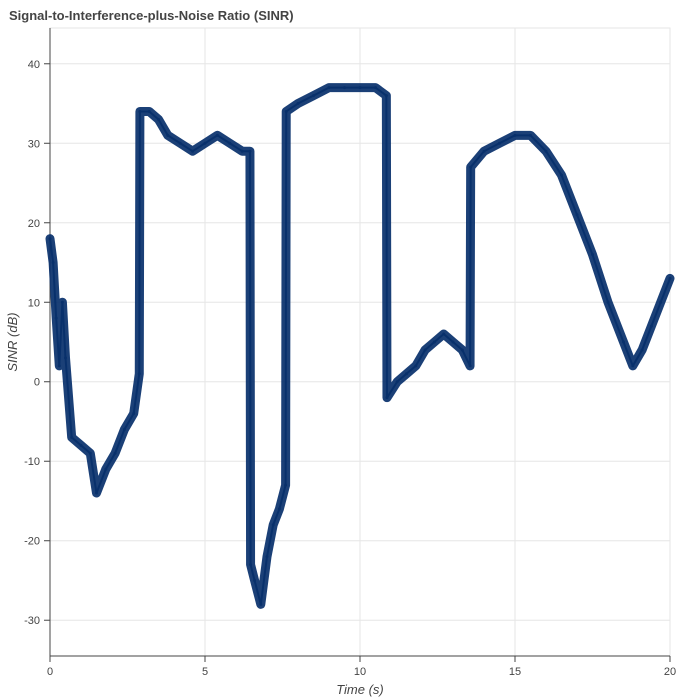 The image size is (700, 700). Describe the element at coordinates (205, 672) in the screenshot. I see `x-tick-label: 5` at that location.